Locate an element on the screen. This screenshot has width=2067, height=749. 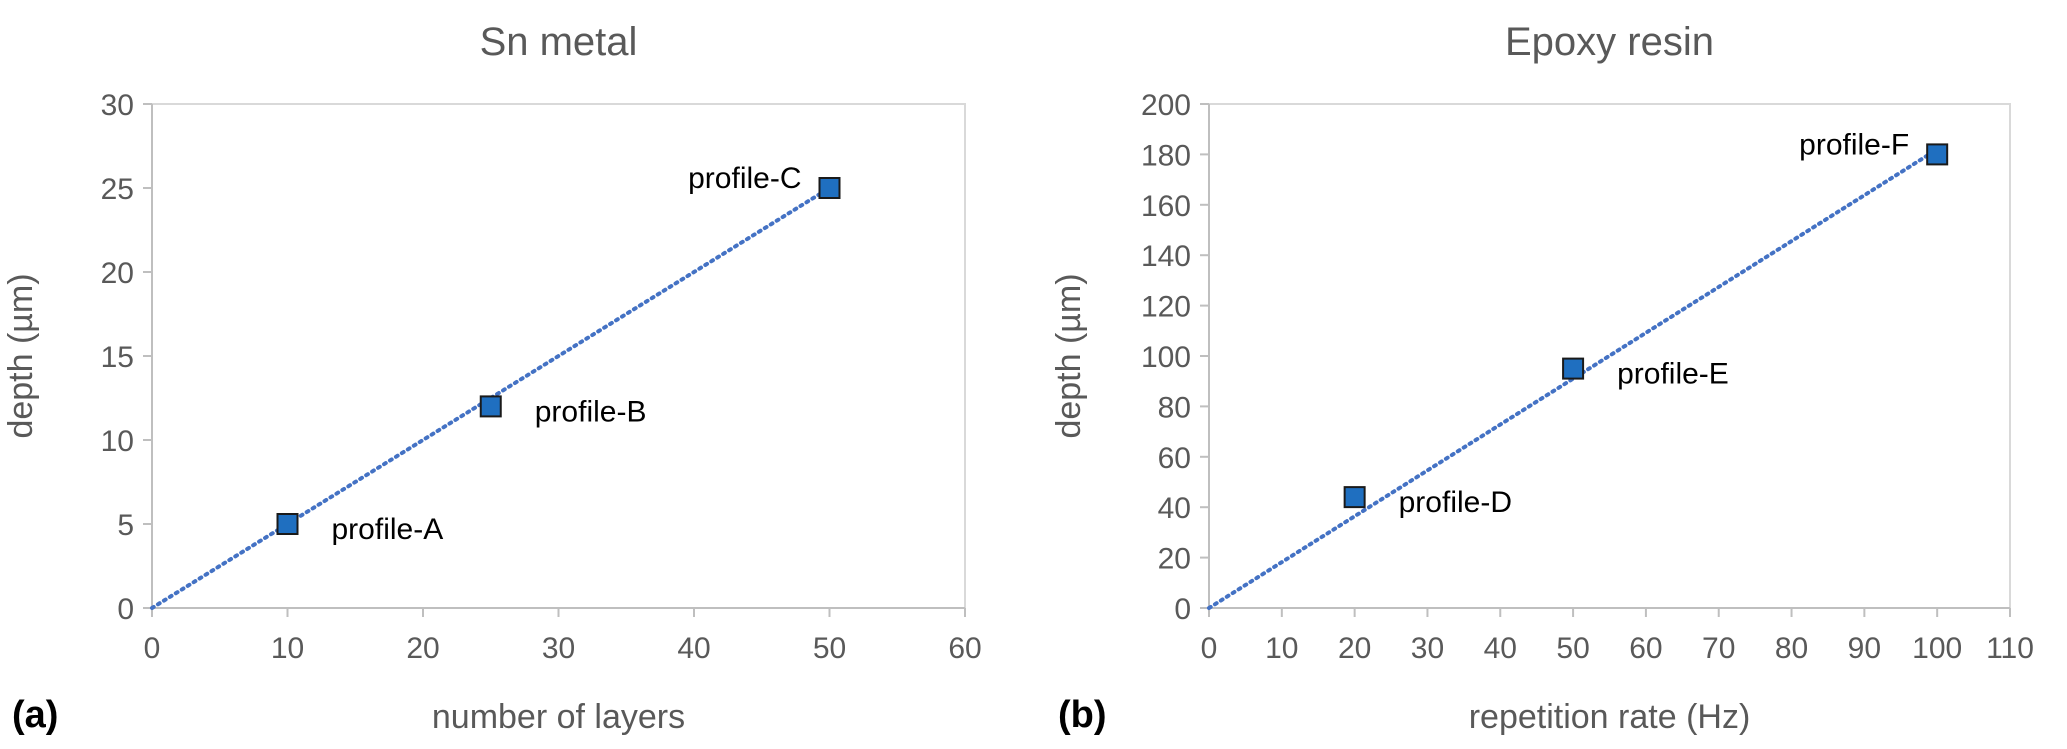
y-tick-label: 180 is located at coordinates (1166, 155).